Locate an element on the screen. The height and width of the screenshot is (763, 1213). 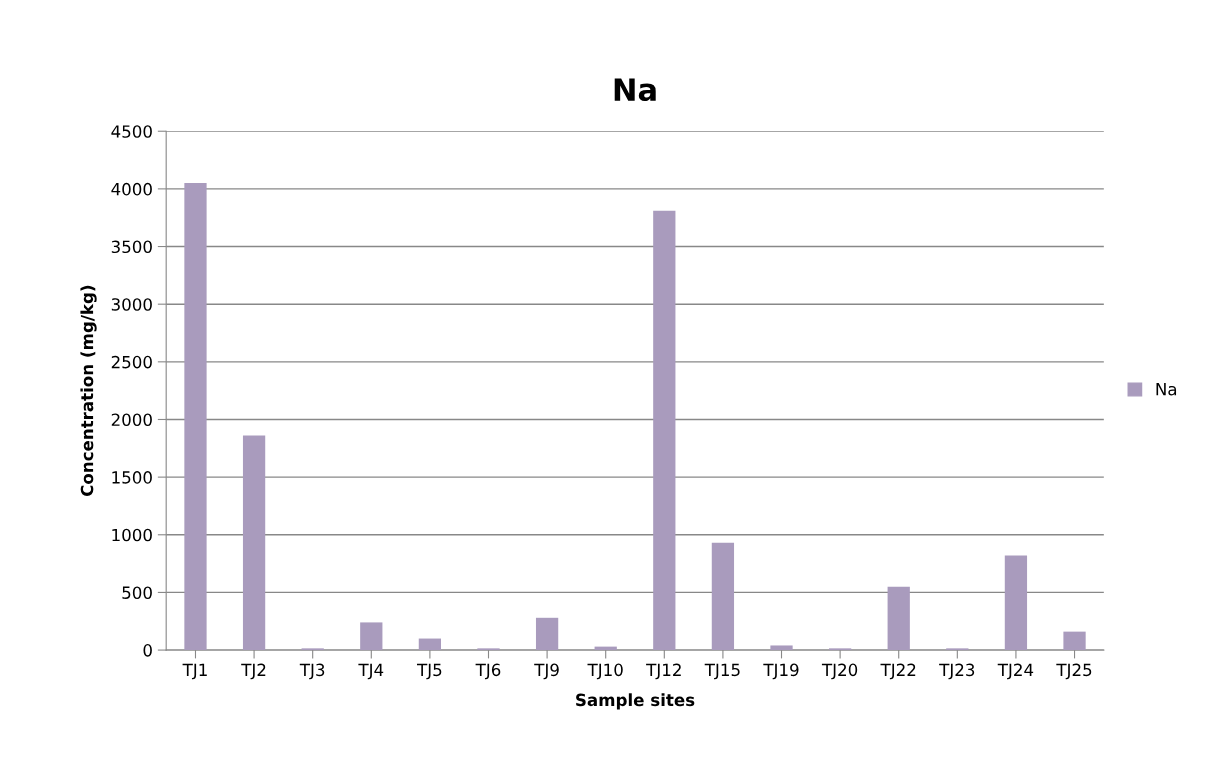
x-tick-label: TJ9 is located at coordinates (546, 671).